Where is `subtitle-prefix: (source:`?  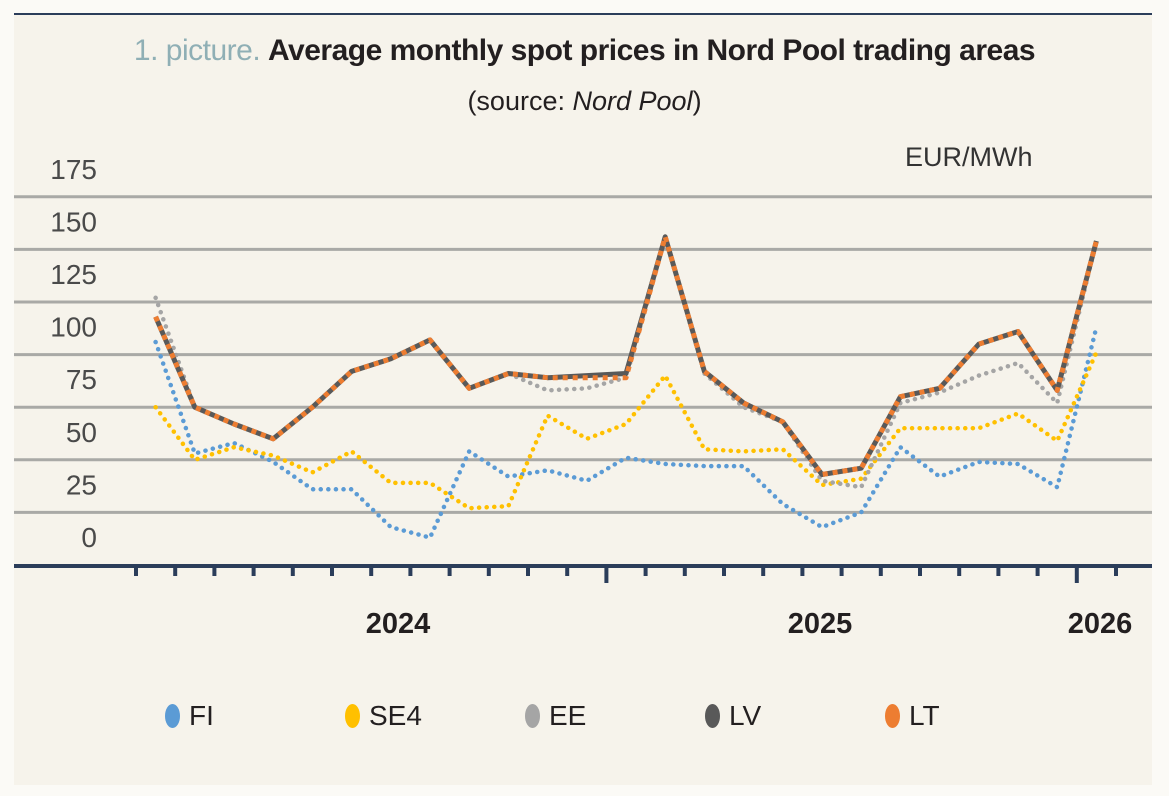
subtitle-prefix: (source: is located at coordinates (520, 101).